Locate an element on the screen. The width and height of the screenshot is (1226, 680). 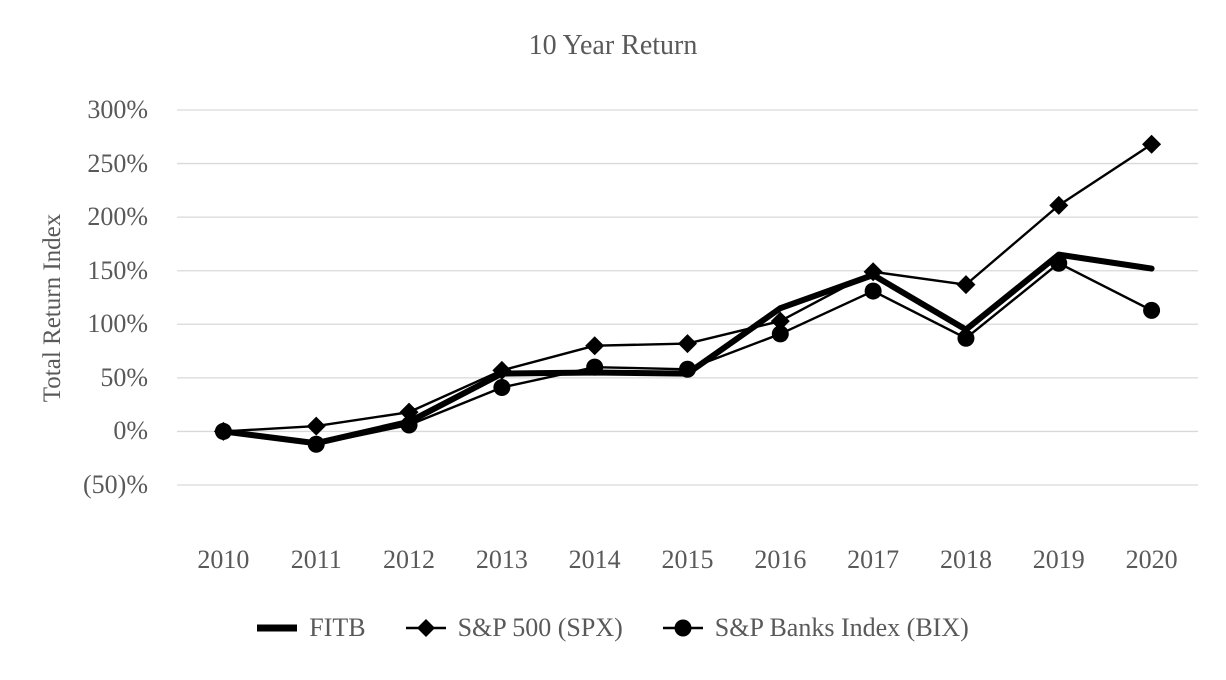
x-tick-label: 2016 is located at coordinates (780, 559).